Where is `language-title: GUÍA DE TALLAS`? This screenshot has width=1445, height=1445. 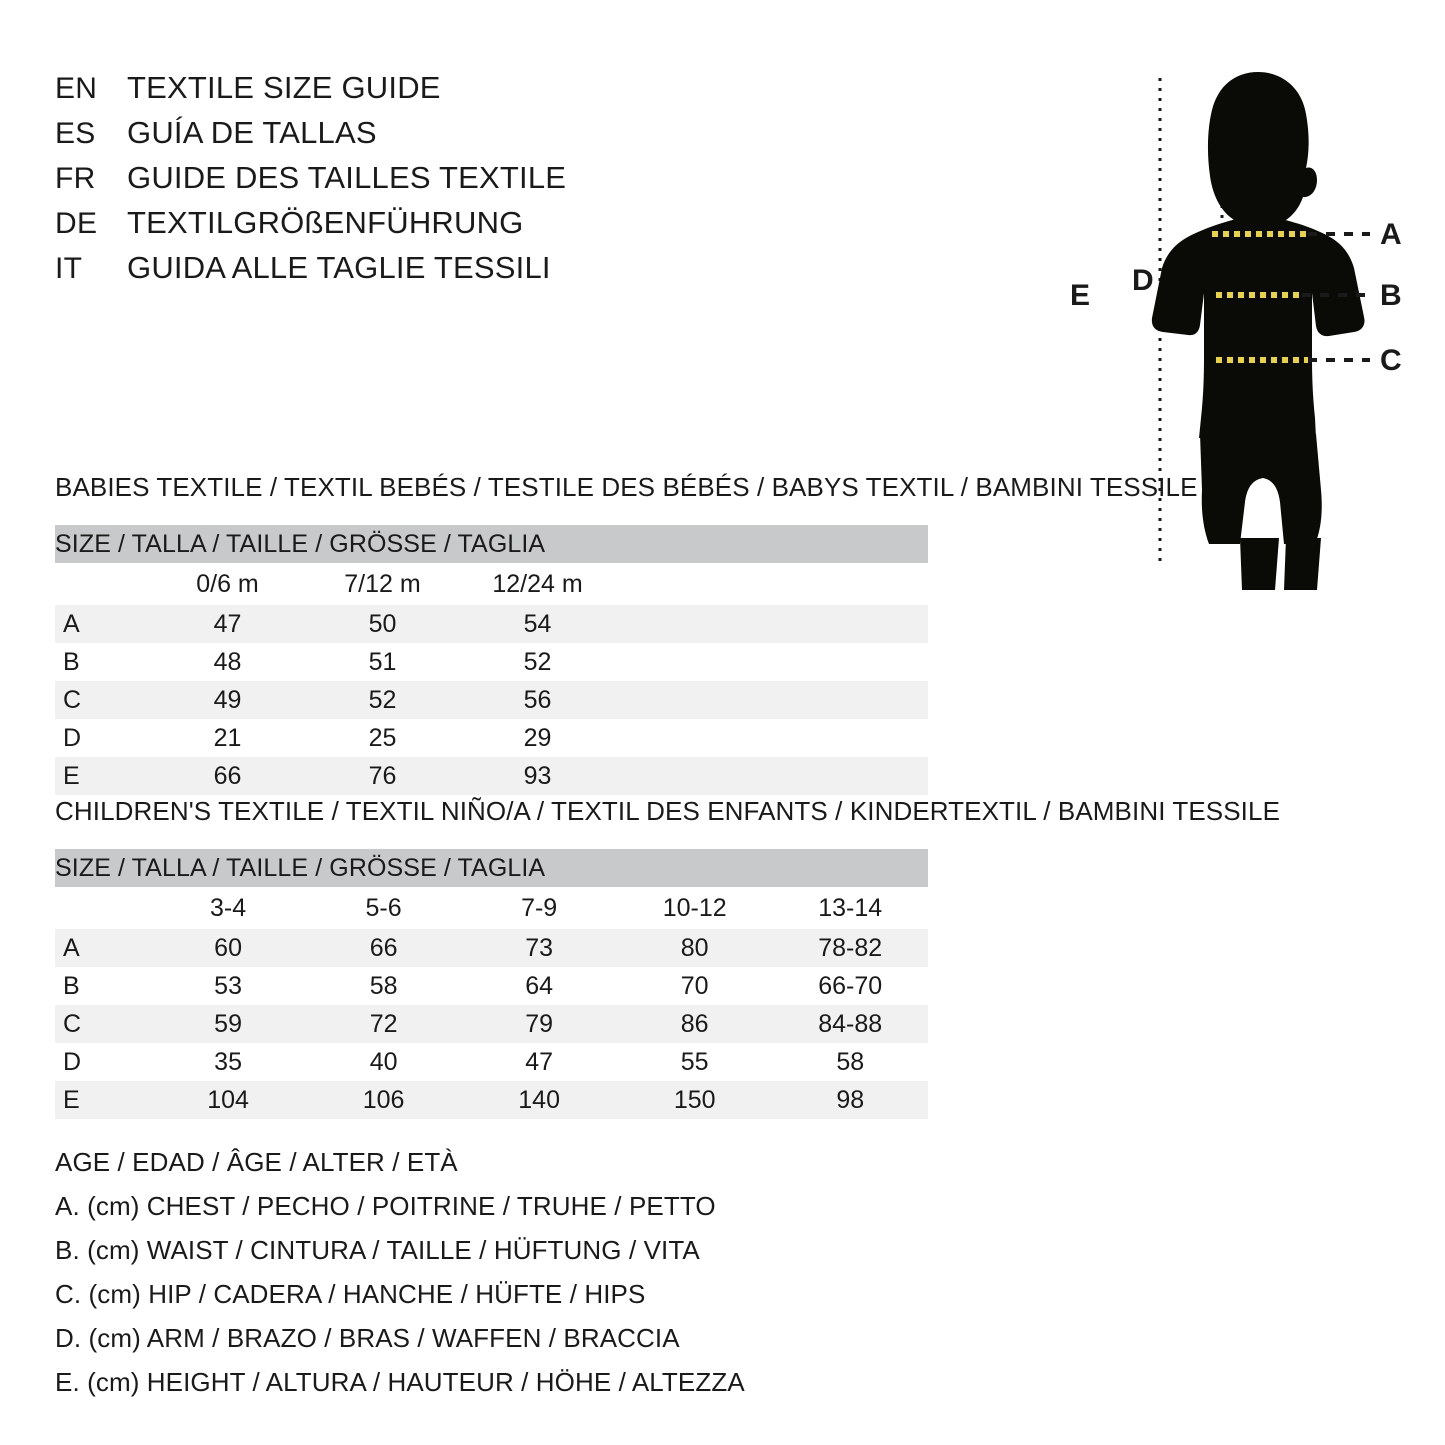 language-title: GUÍA DE TALLAS is located at coordinates (252, 132).